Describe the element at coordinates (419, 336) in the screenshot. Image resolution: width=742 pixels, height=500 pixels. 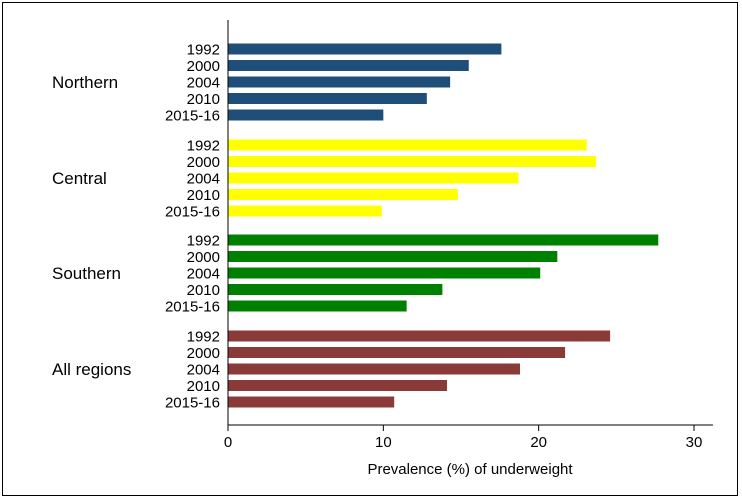
I see `bar-all-regions-1992` at that location.